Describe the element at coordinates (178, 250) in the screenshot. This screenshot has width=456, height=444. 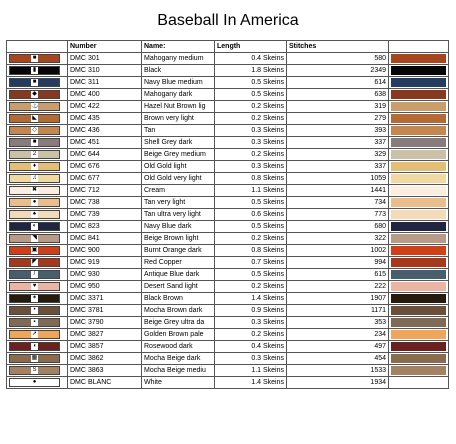
I see `thread-name-cell: Burnt Orange dark` at that location.